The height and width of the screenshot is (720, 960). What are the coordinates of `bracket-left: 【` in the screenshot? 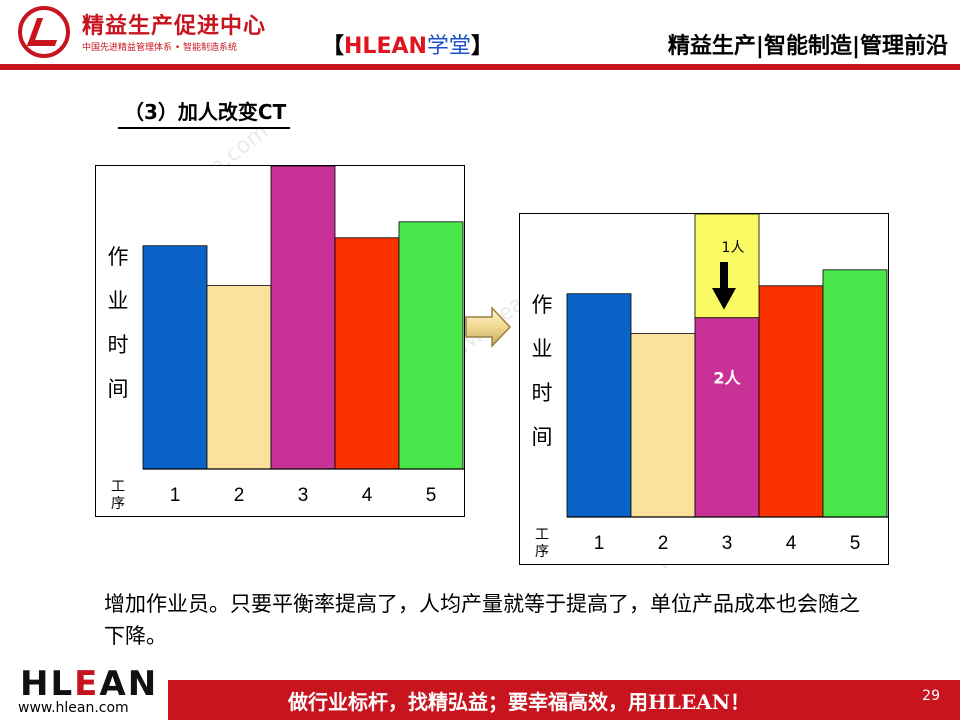 It's located at (333, 46).